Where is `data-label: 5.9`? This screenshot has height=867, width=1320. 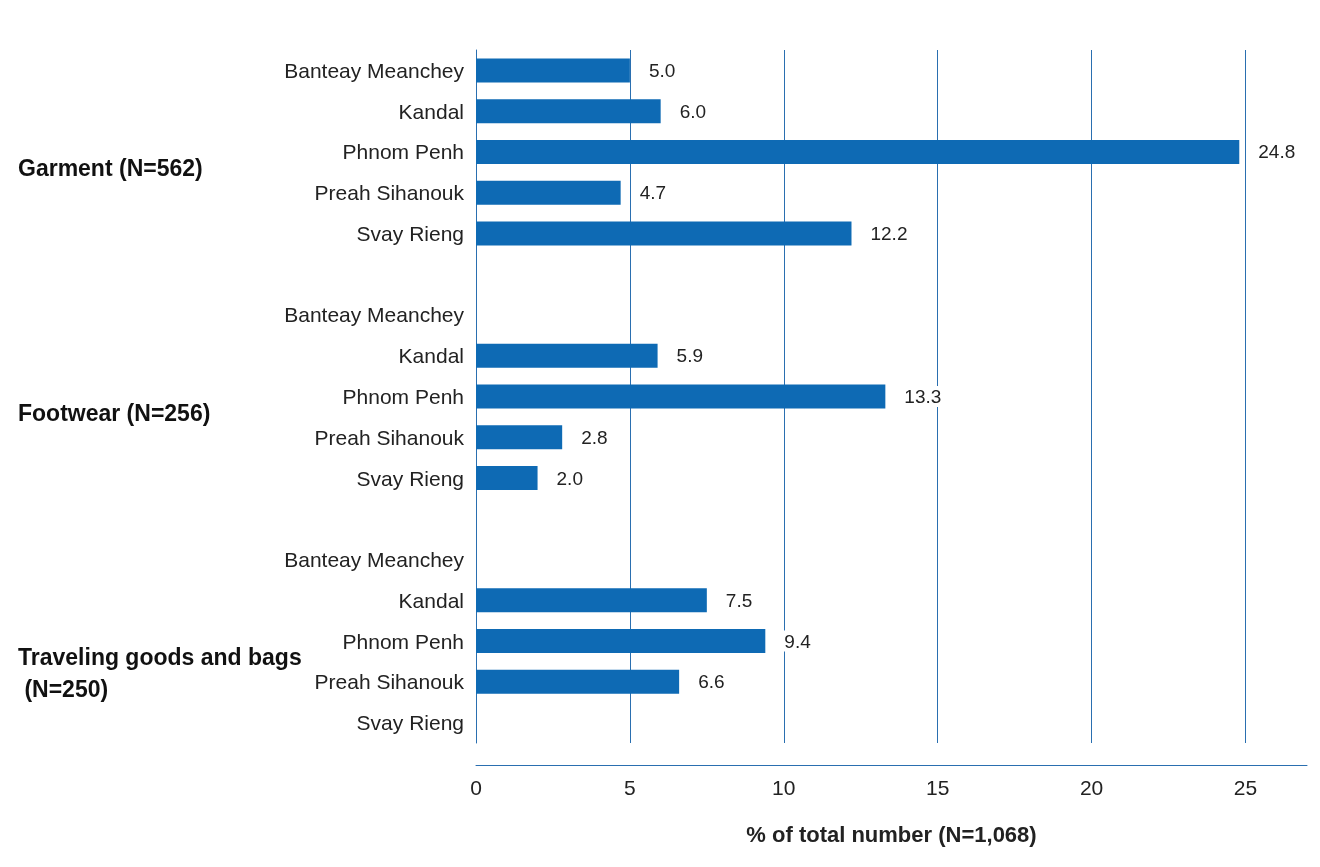 data-label: 5.9 is located at coordinates (690, 356).